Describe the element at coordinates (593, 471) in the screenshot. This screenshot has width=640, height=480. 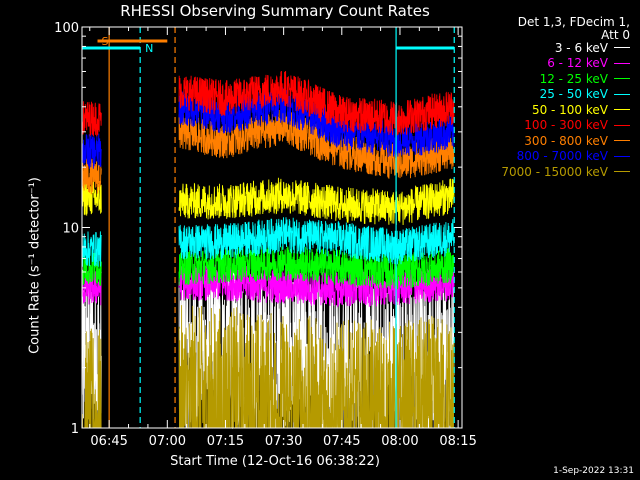
I see `date-stamp: 1-Sep-2022 13:31` at that location.